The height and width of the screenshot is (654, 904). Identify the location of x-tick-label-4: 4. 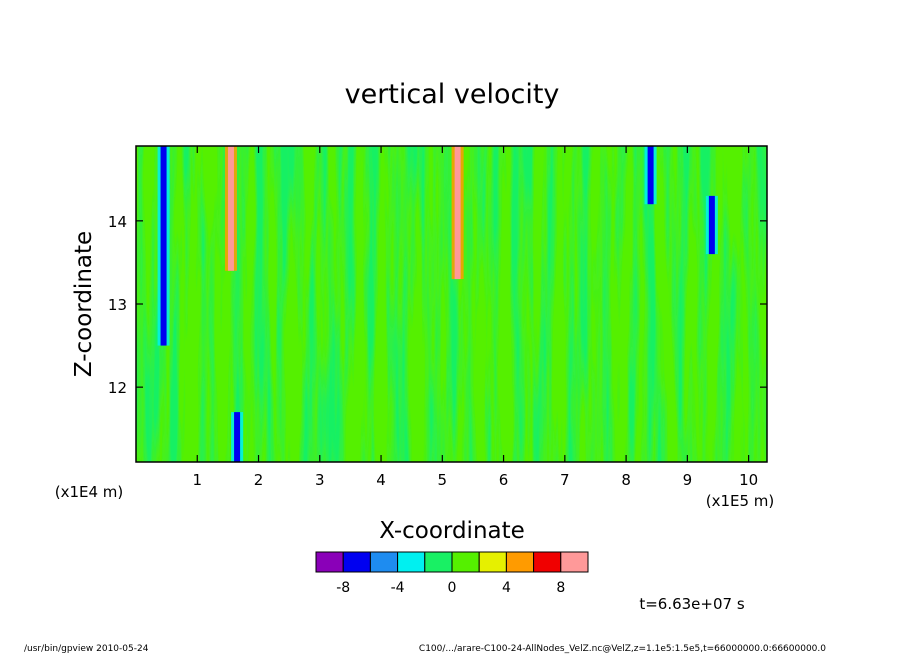
(381, 480).